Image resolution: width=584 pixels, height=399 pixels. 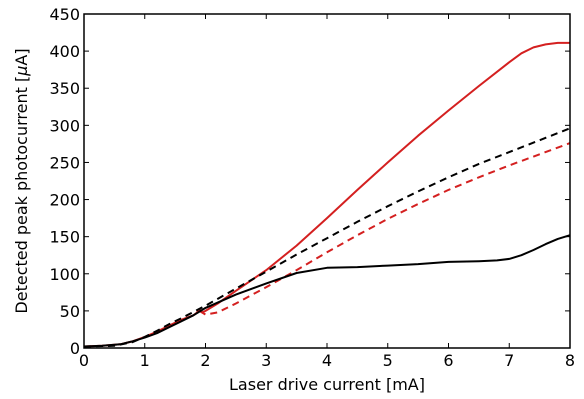 What do you see at coordinates (64, 237) in the screenshot?
I see `y-tick-label: 150` at bounding box center [64, 237].